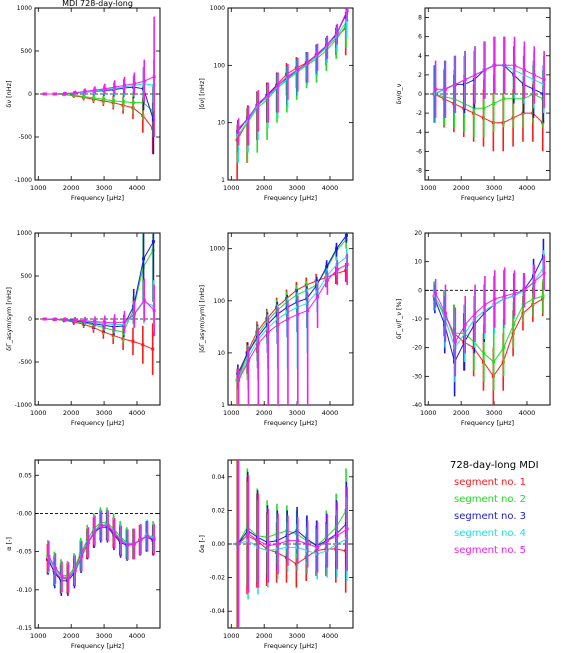 This screenshot has height=653, width=586. What do you see at coordinates (419, 151) in the screenshot?
I see `y-tick-label: -6` at bounding box center [419, 151].